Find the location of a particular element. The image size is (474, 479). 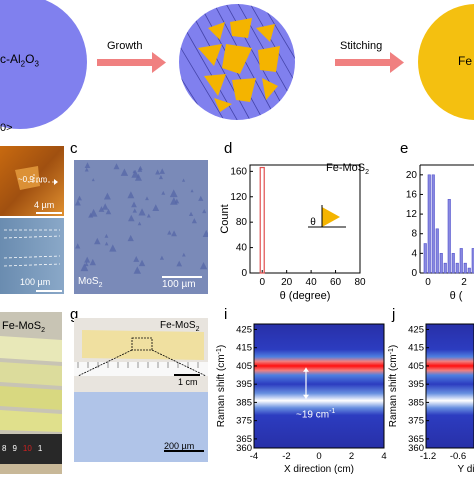

panel-h: 200 µm is located at coordinates (141, 427).